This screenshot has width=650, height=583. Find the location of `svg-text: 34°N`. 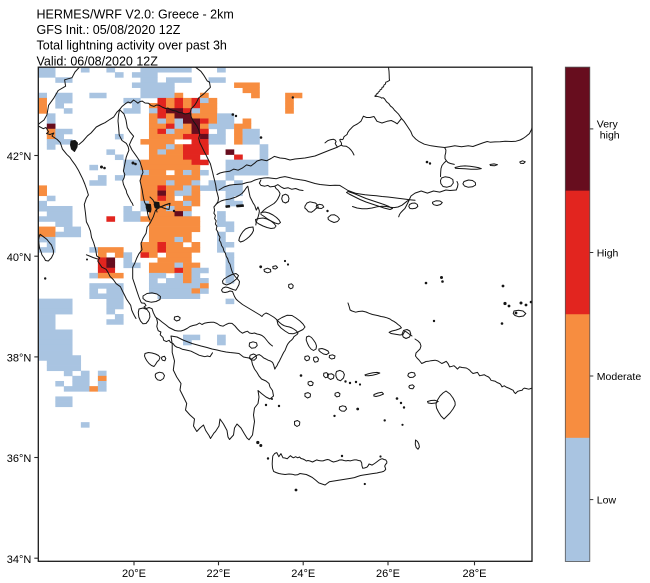

svg-text: 34°N is located at coordinates (19, 560).